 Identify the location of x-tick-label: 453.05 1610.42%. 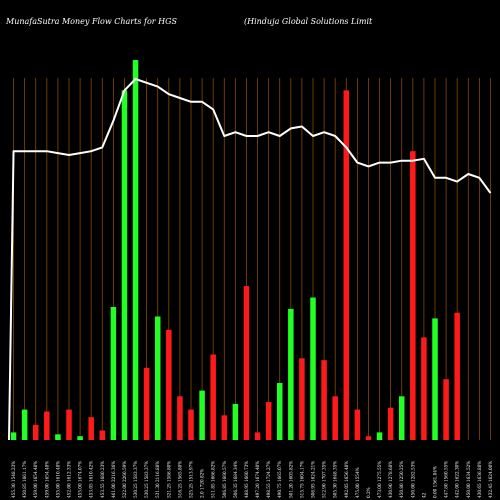
(91, 479).